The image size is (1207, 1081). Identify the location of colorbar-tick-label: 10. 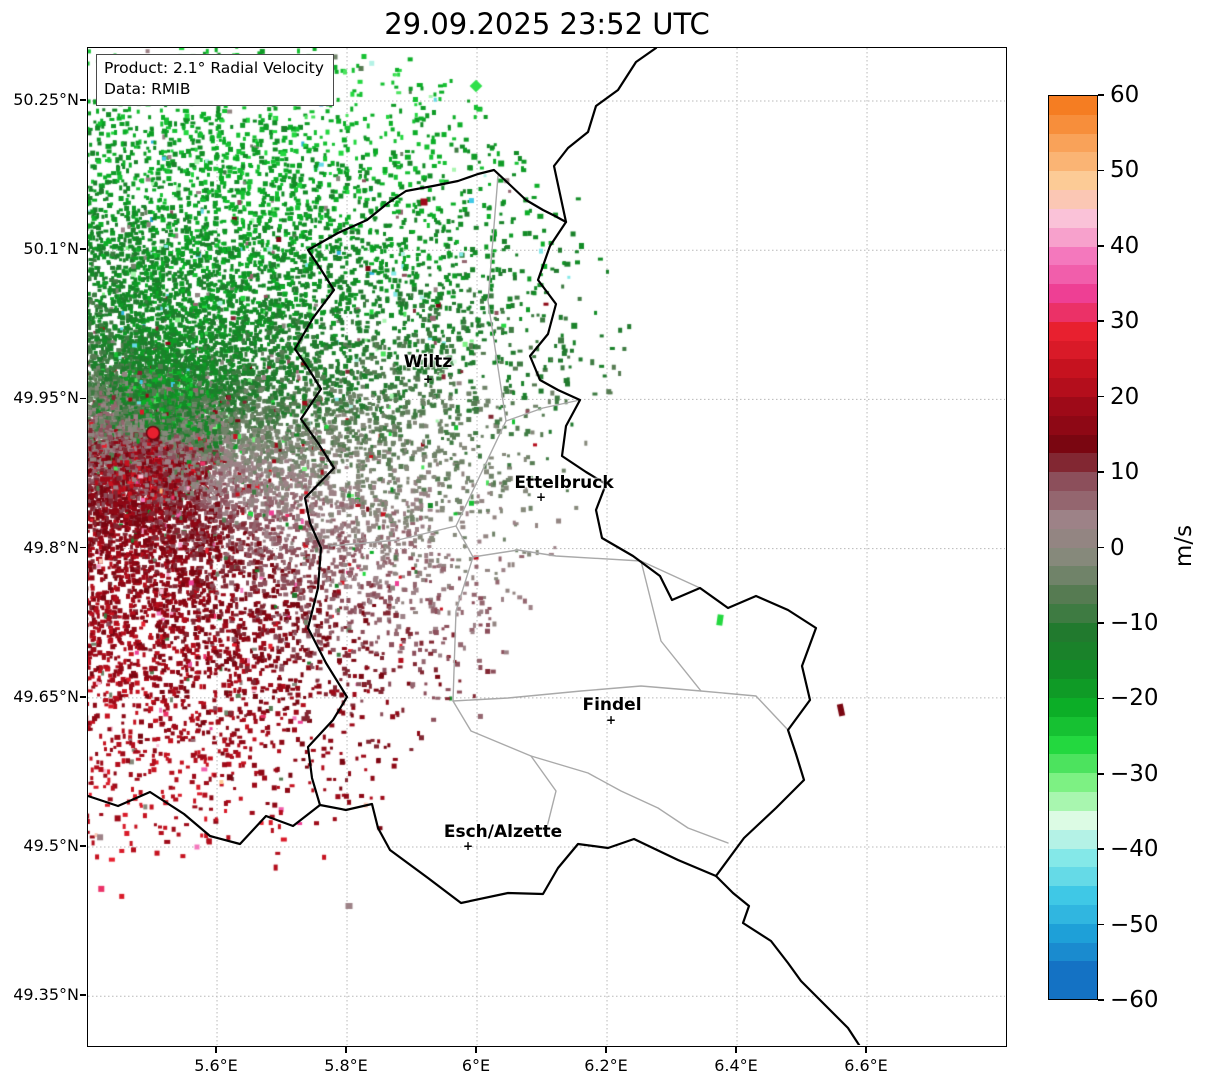
(1125, 472).